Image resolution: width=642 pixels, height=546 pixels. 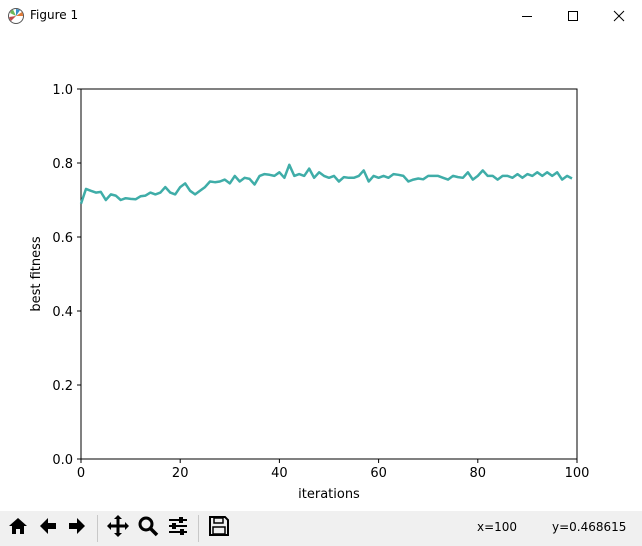 I want to click on maximize-button, so click(x=573, y=15).